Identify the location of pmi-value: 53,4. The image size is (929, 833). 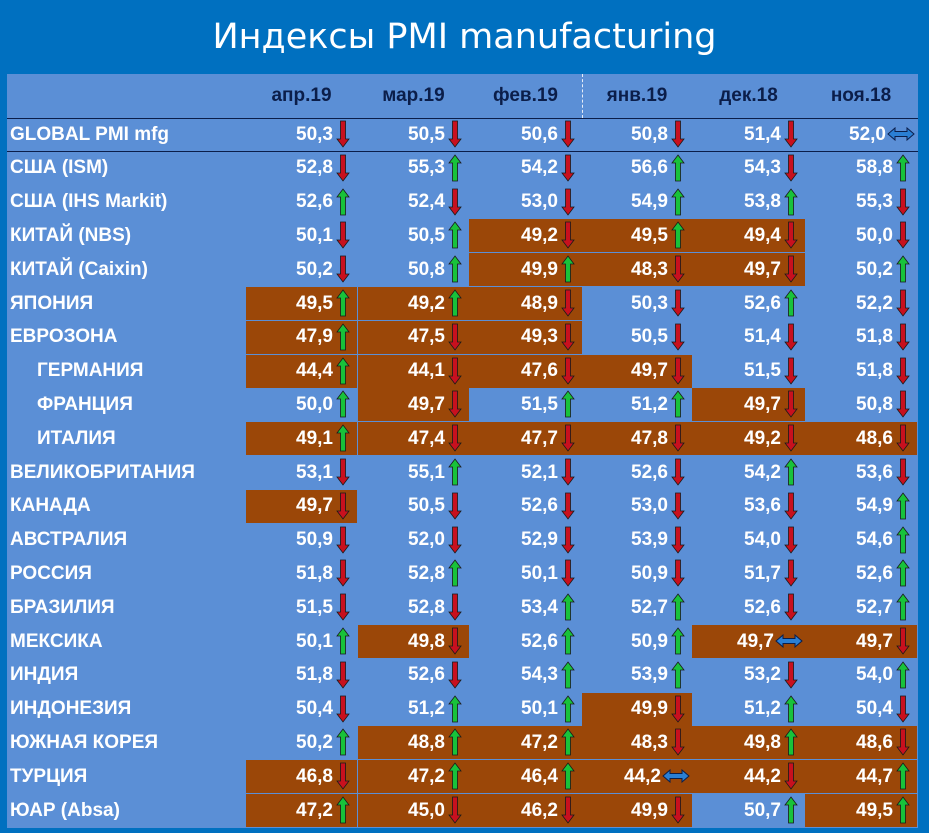
(539, 607).